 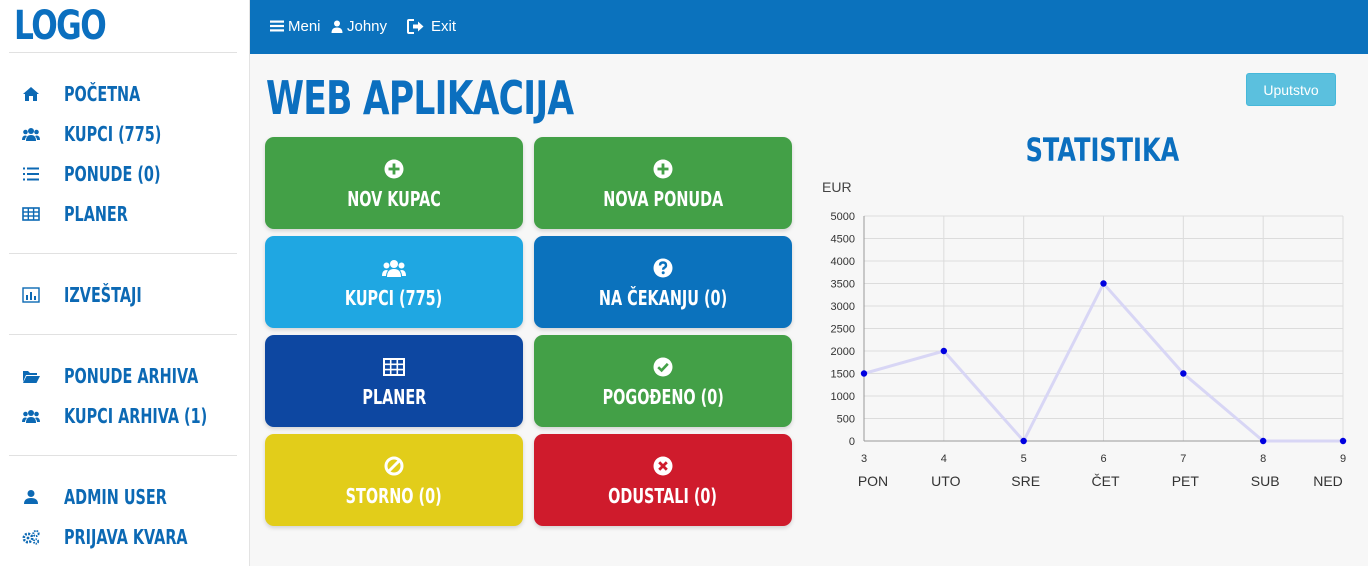 What do you see at coordinates (663, 298) in the screenshot?
I see `tile-label: NA ČEKANJU (0)` at bounding box center [663, 298].